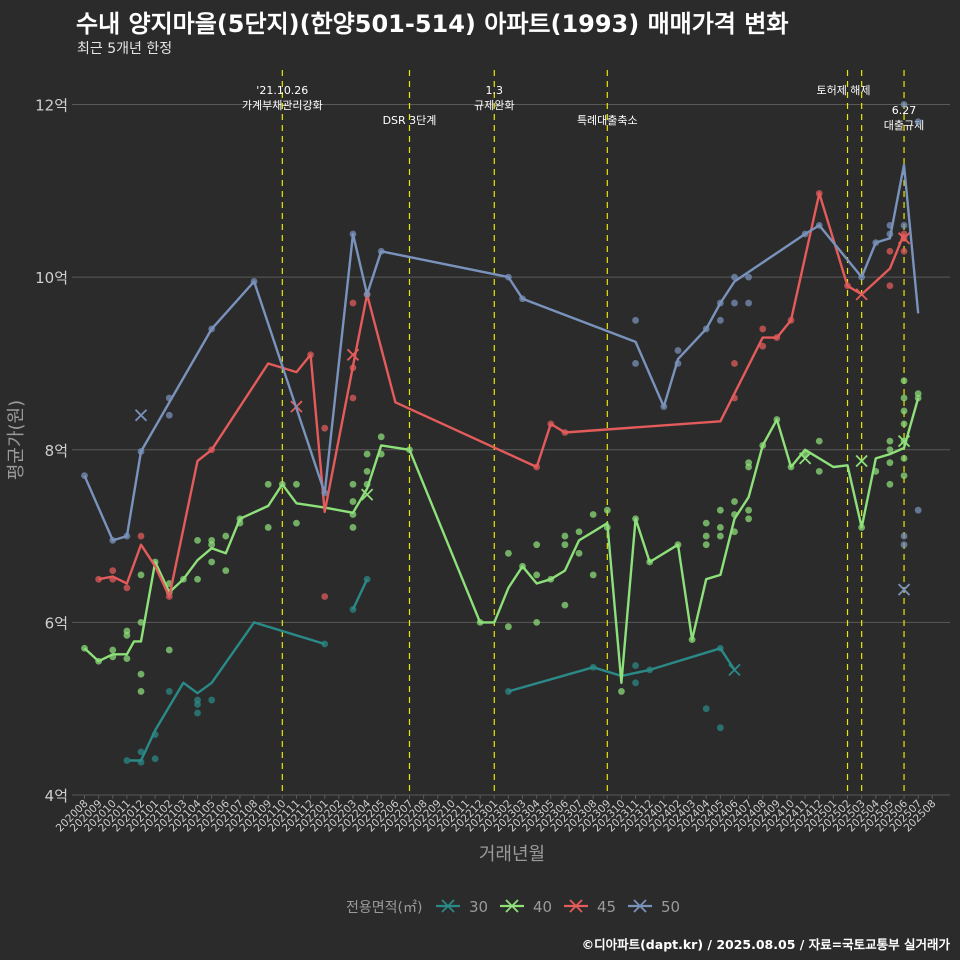  Describe the element at coordinates (670, 907) in the screenshot. I see `legend-label: 50` at that location.